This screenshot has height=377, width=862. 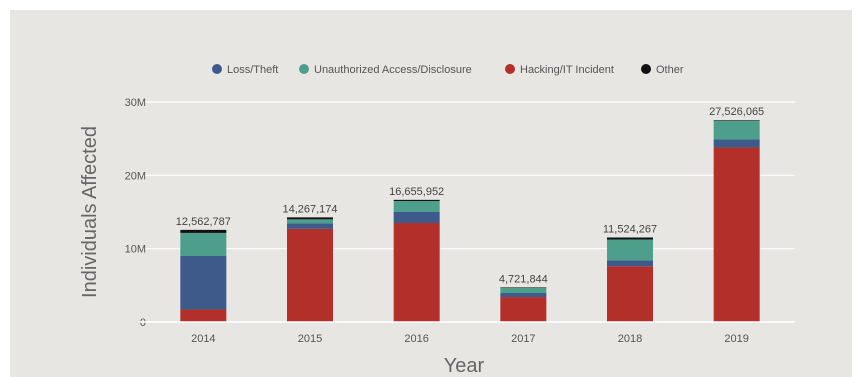 I want to click on x-tick-label: 2014, so click(x=203, y=339).